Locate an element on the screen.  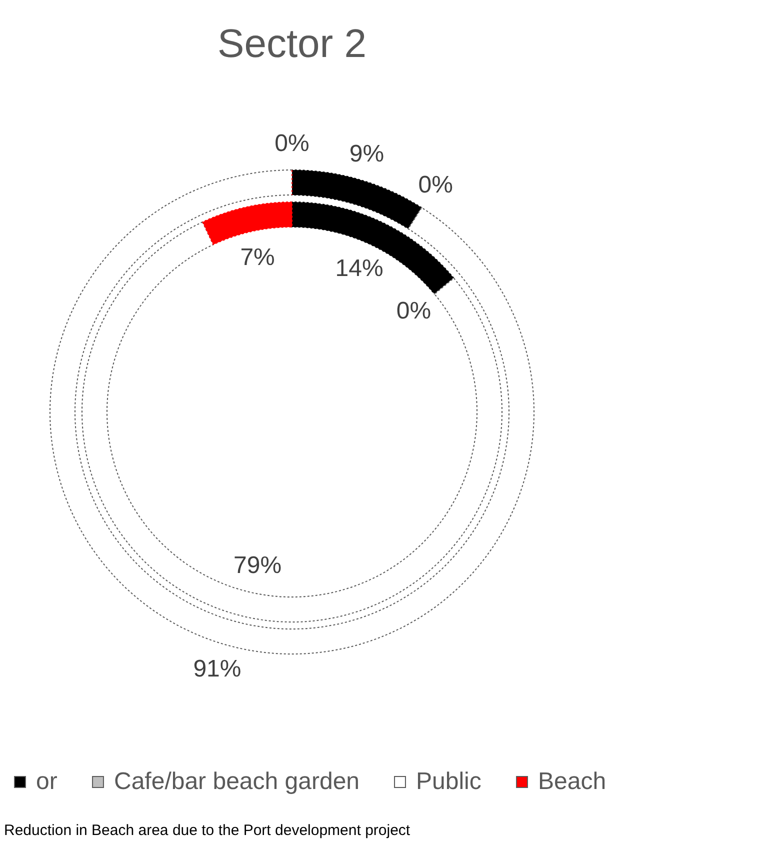
chart-title: Sector 2 is located at coordinates (292, 44).